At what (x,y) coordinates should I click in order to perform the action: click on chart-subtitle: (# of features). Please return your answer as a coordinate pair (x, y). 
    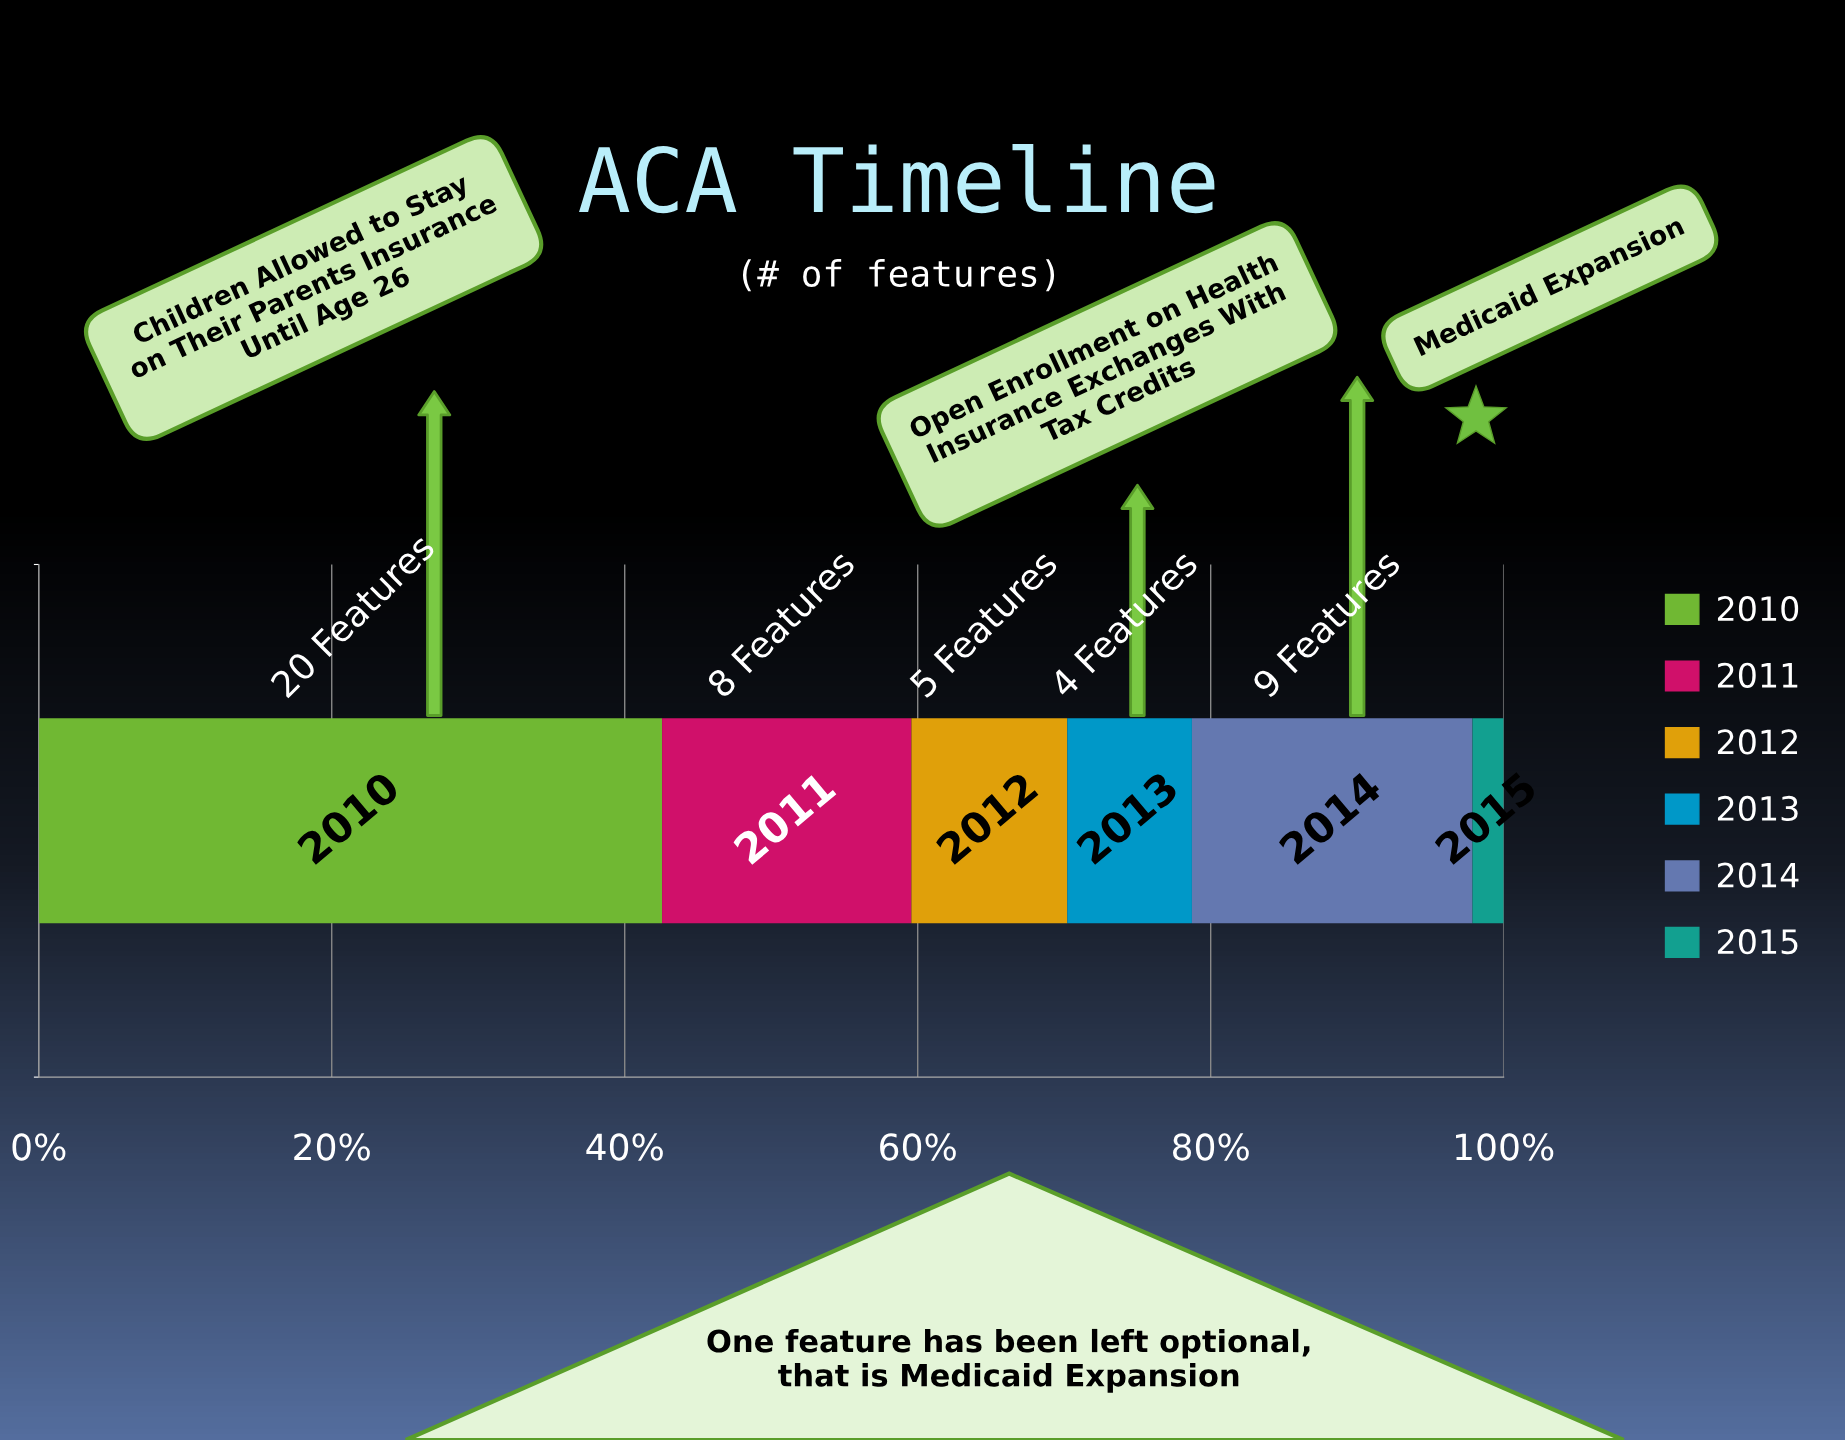
    Looking at the image, I should click on (898, 275).